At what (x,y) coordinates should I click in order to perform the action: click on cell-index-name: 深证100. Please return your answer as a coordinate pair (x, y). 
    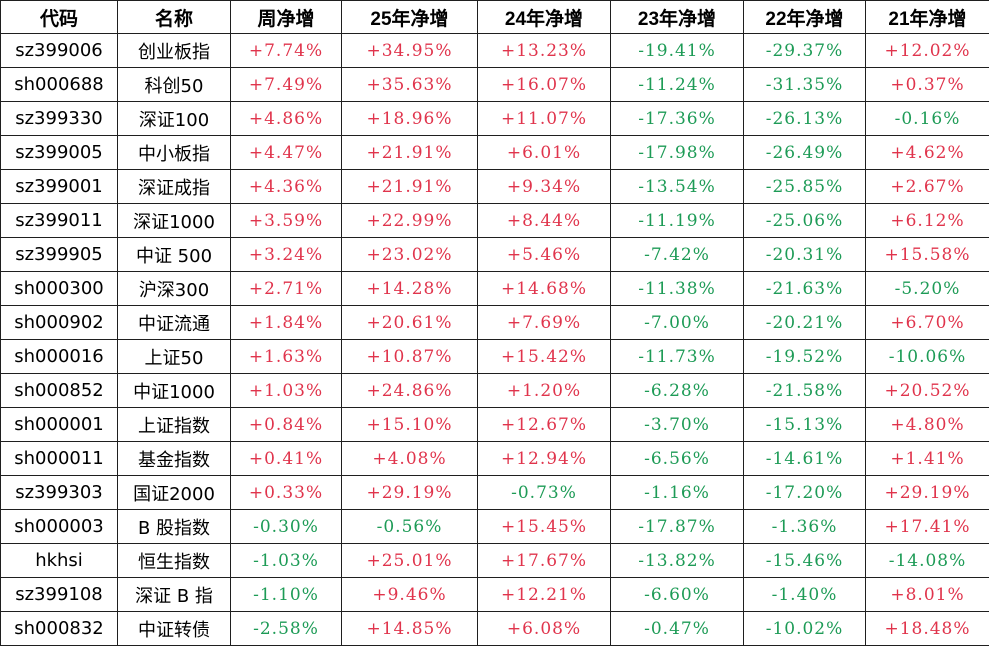
    Looking at the image, I should click on (174, 118).